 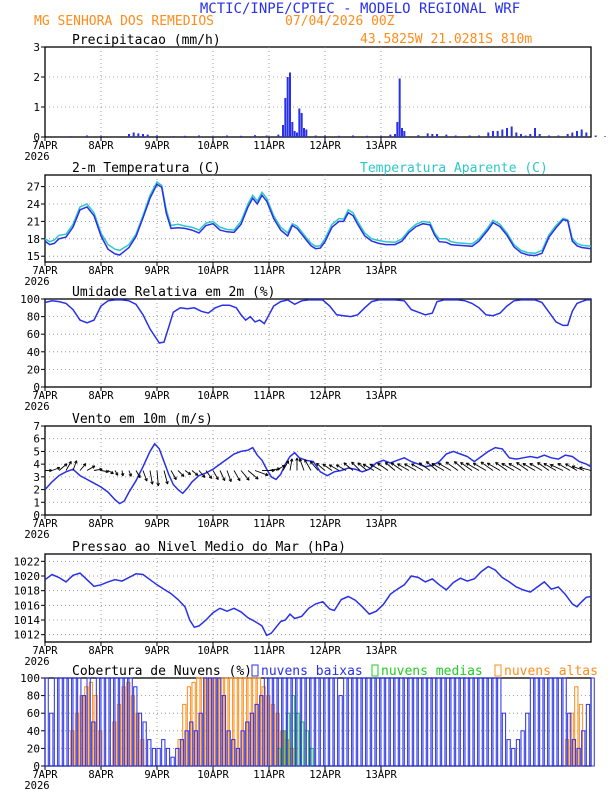 What do you see at coordinates (432, 671) in the screenshot?
I see `legend-label: nuvens medias` at bounding box center [432, 671].